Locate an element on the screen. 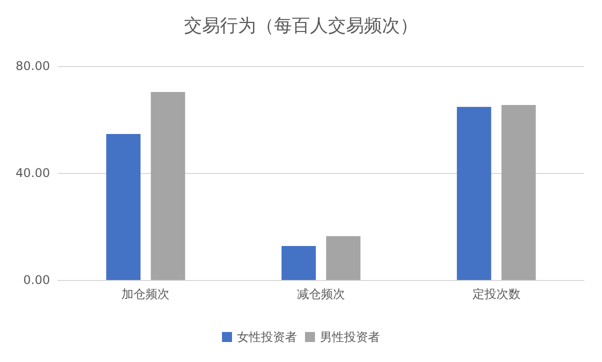 This screenshot has height=362, width=602. chart-title: 交易行为（每百人交易频次） is located at coordinates (301, 26).